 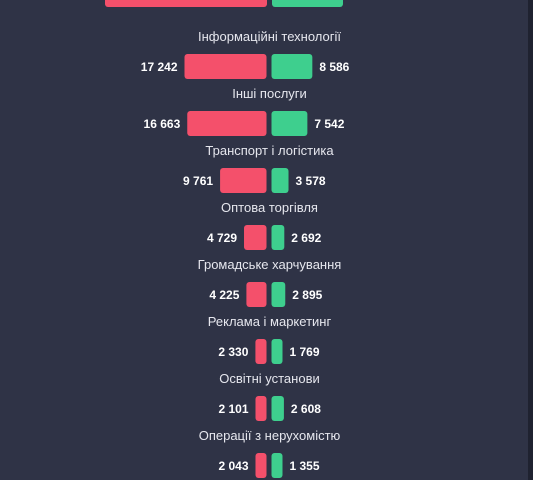 What do you see at coordinates (307, 295) in the screenshot?
I see `value-label-right: 2 895` at bounding box center [307, 295].